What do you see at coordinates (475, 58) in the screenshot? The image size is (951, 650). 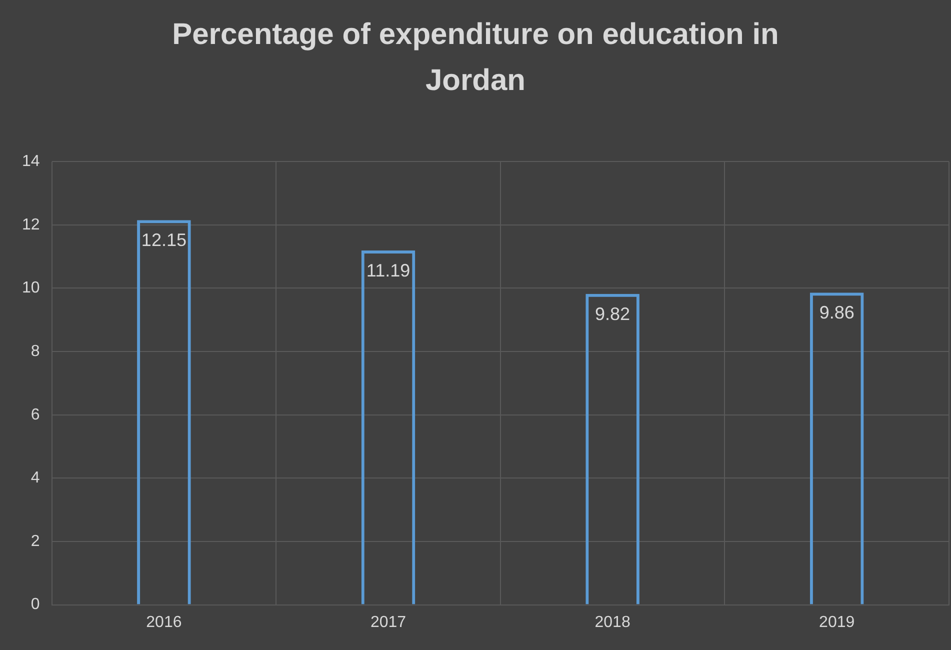 I see `chart-title: Percentage of expenditure on education in Jordan` at bounding box center [475, 58].